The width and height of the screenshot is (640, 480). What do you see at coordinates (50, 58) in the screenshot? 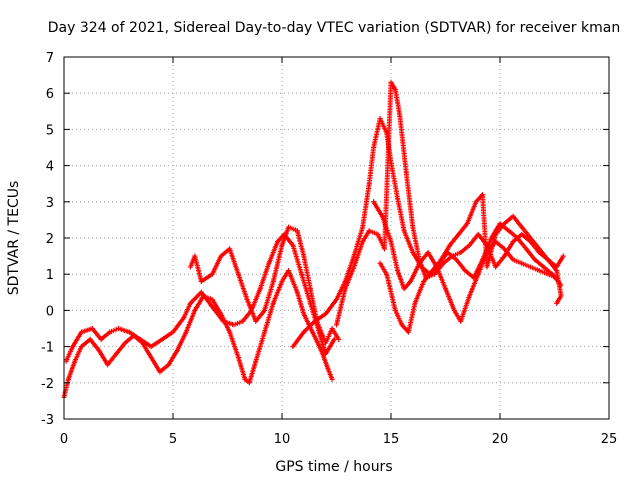
I see `y-tick-label: 7` at bounding box center [50, 58].